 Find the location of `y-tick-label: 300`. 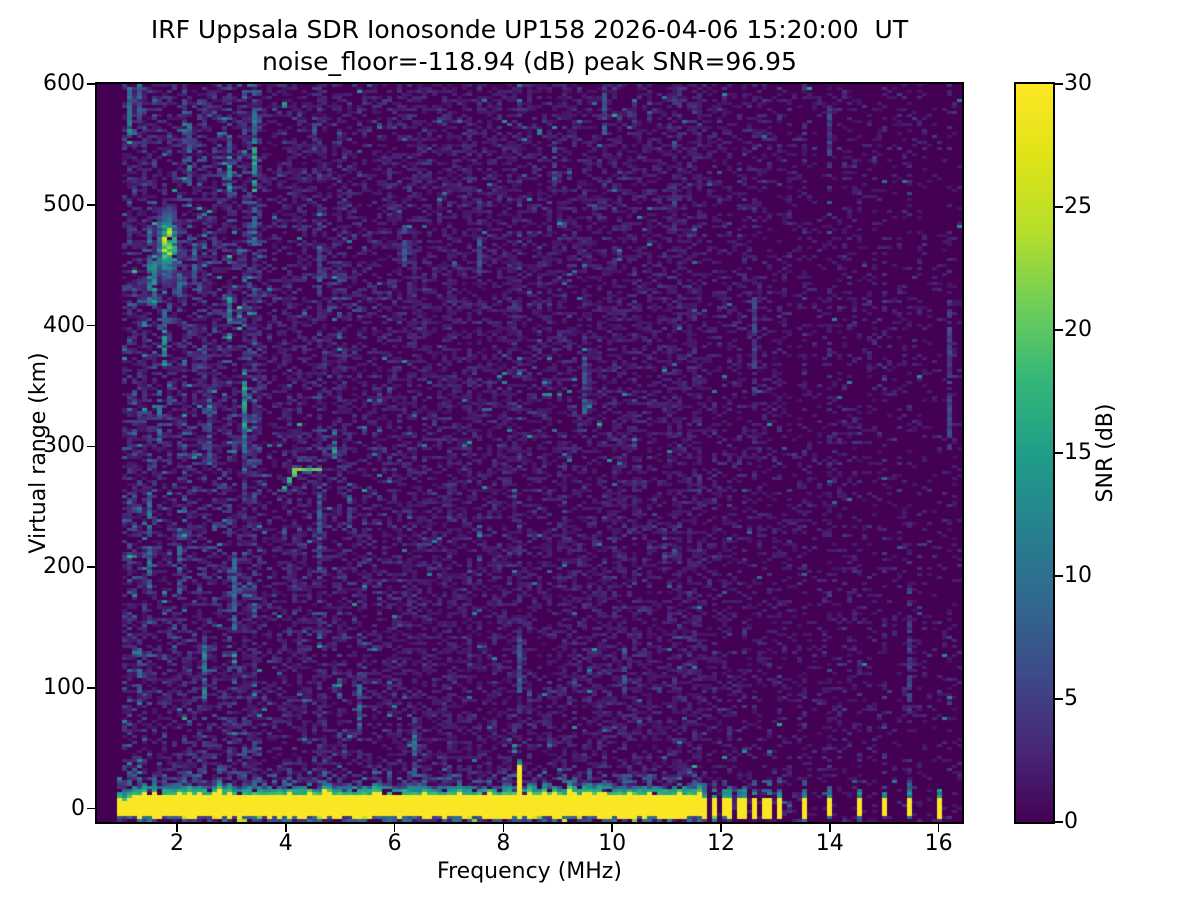

y-tick-label: 300 is located at coordinates (64, 446).